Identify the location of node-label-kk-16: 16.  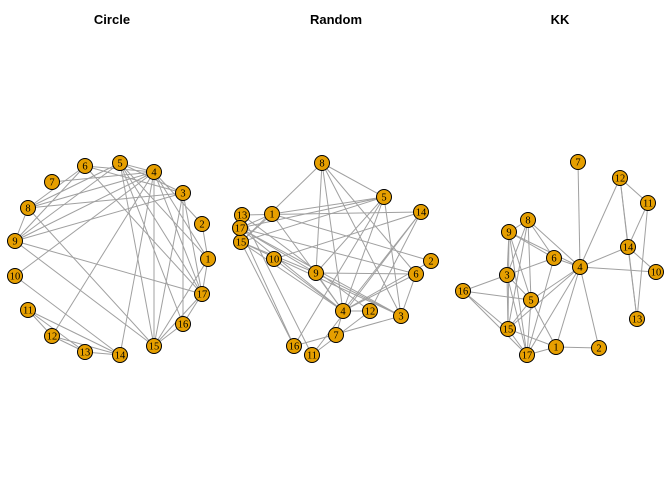
(463, 292).